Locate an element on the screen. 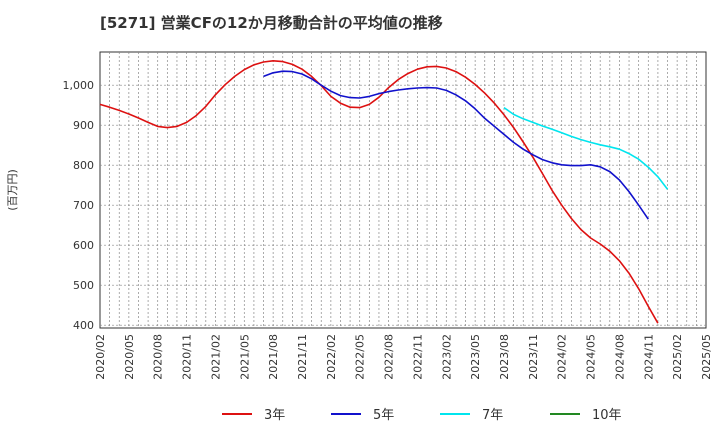 This screenshot has height=440, width=720. x-tick-label: 2020/05 is located at coordinates (129, 357).